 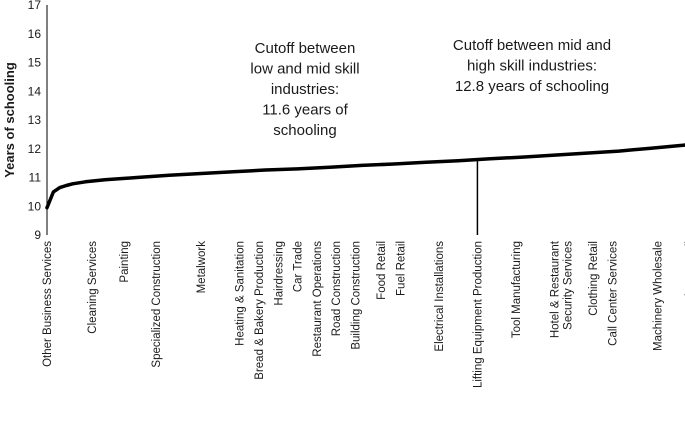 What do you see at coordinates (304, 130) in the screenshot?
I see `cutoff-annotation-1-line: schooling` at bounding box center [304, 130].